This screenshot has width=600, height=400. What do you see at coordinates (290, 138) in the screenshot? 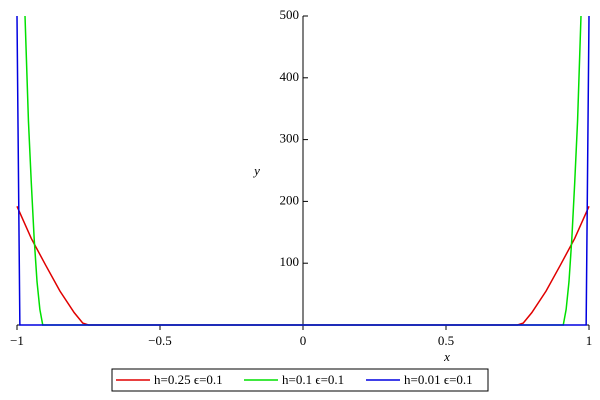
I see `y-tick-label: 300` at bounding box center [290, 138].